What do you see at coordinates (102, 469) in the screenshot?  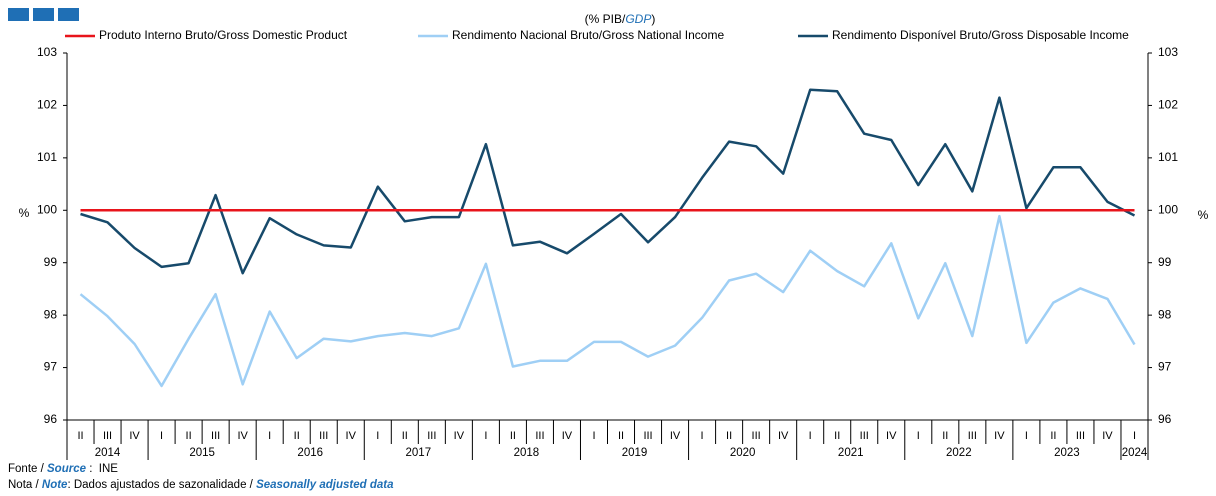 I see `source-text: : INE` at bounding box center [102, 469].